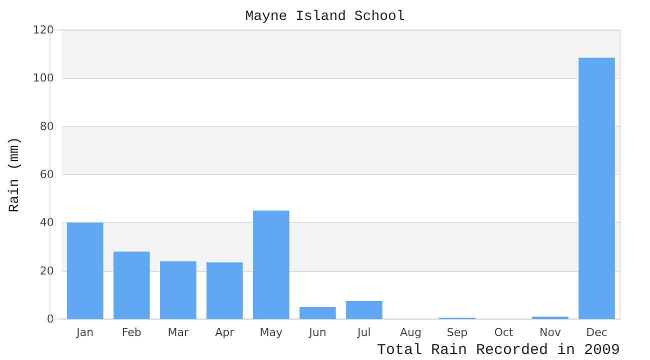 This screenshot has width=650, height=360. I want to click on x-tick-label: Apr, so click(225, 332).